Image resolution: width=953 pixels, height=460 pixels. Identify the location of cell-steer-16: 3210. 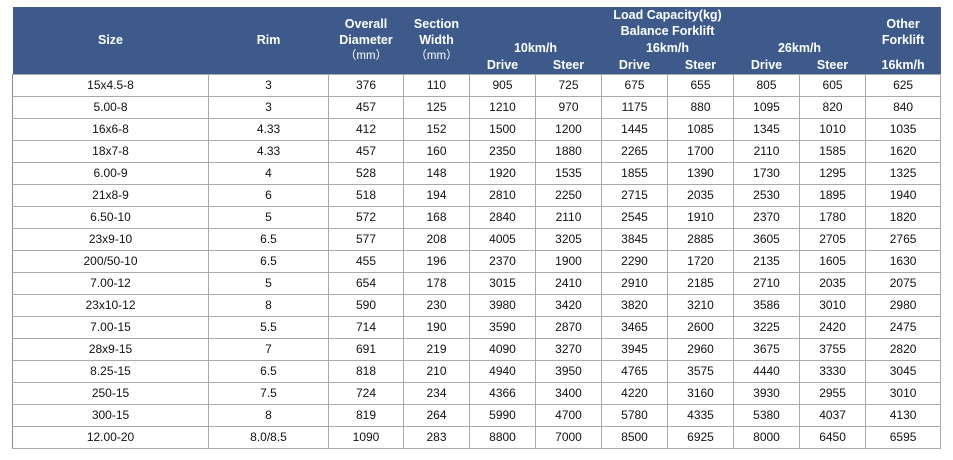
(700, 305).